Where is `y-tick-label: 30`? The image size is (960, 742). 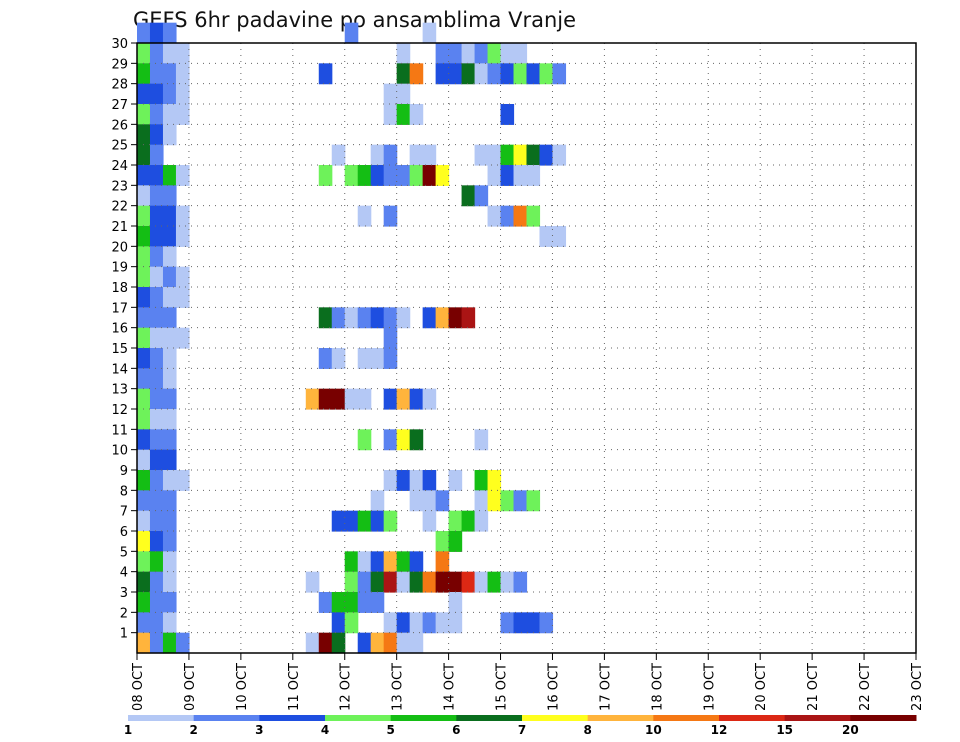 y-tick-label: 30 is located at coordinates (119, 44).